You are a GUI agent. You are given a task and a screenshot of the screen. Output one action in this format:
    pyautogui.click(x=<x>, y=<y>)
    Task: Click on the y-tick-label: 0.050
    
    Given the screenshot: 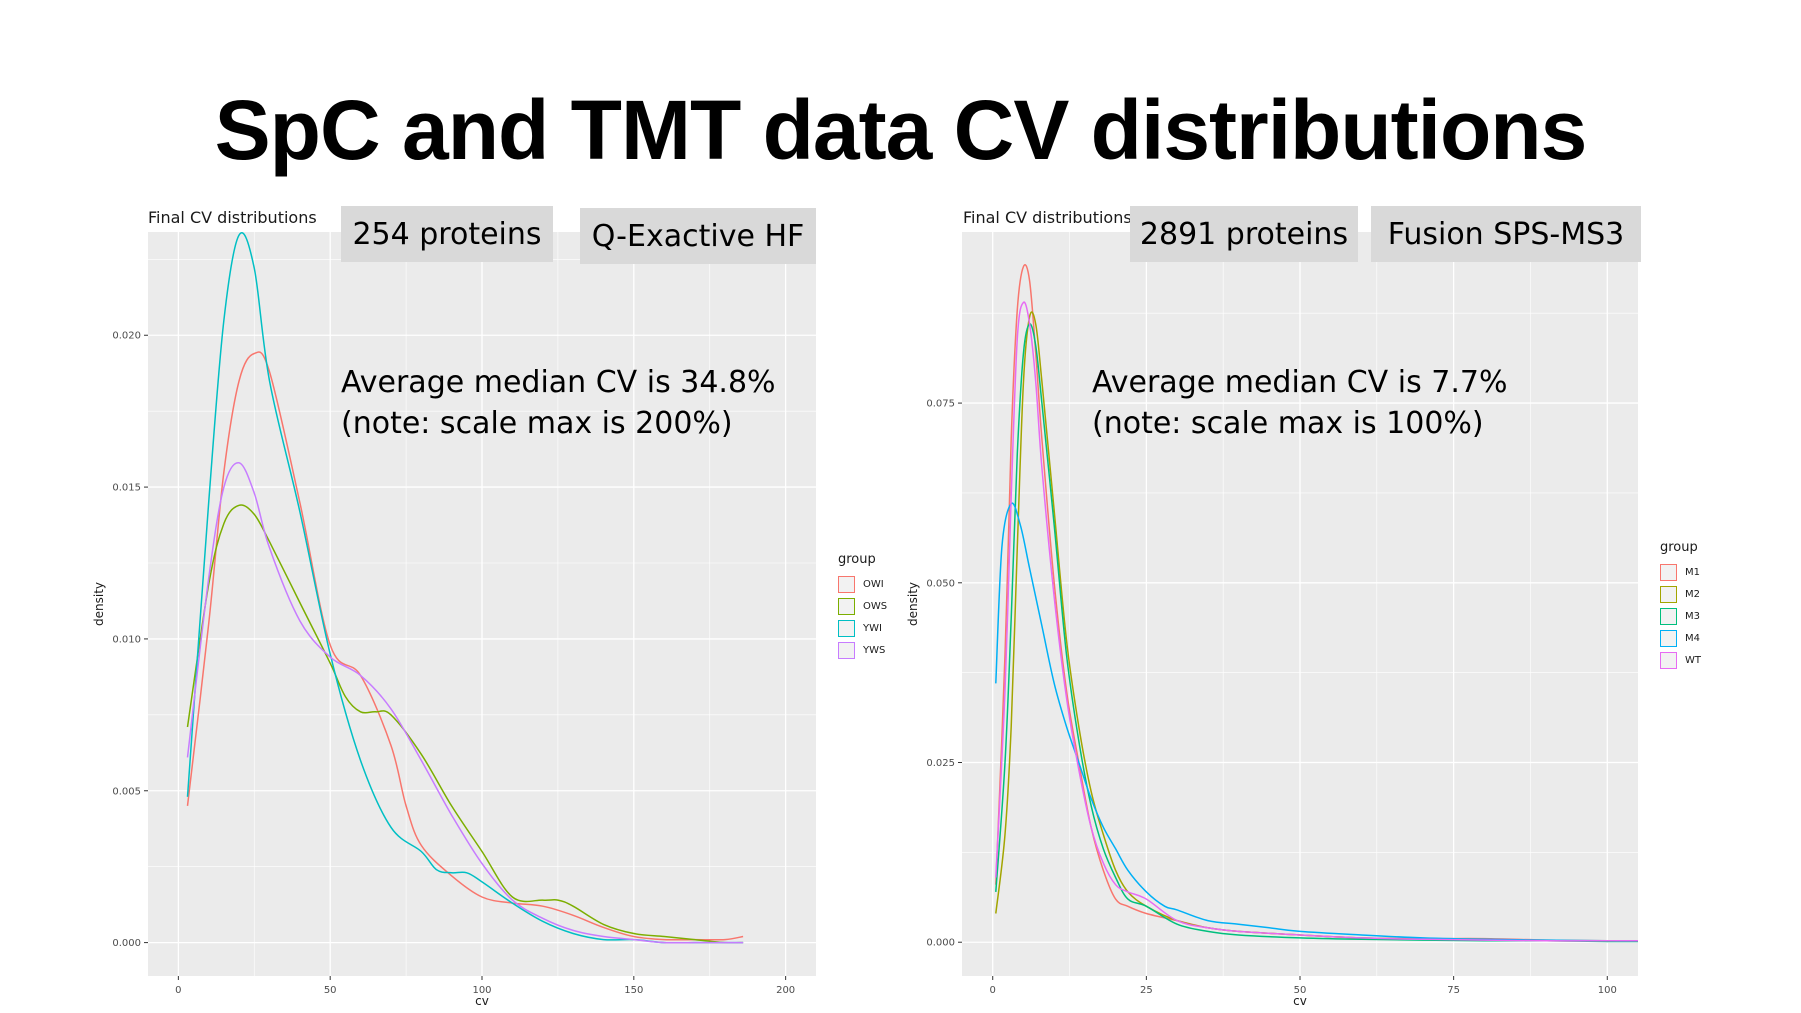 What is the action you would take?
    pyautogui.click(x=940, y=583)
    